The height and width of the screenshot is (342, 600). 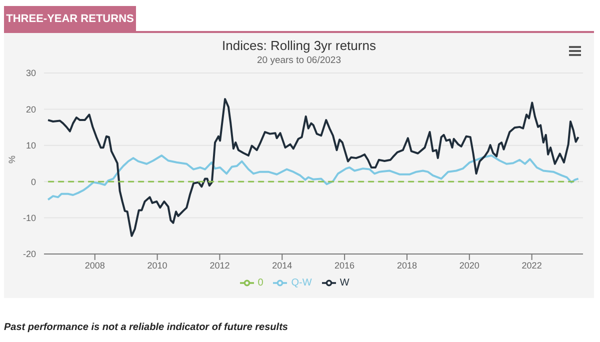 What do you see at coordinates (469, 265) in the screenshot?
I see `x-tick-label: 2020` at bounding box center [469, 265].